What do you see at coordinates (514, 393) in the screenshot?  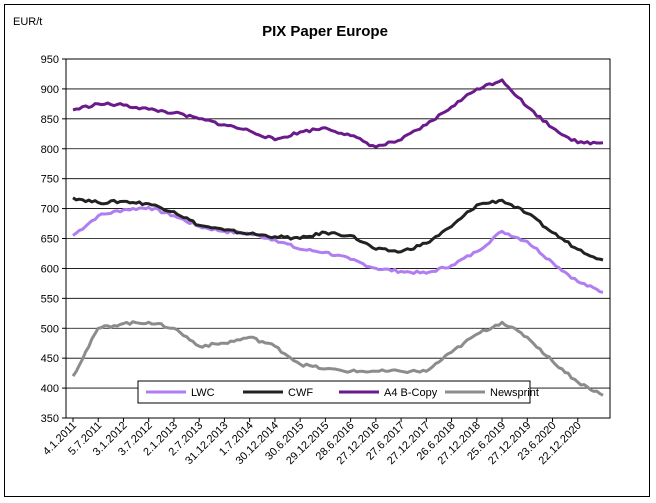 I see `legend-label: Newsprint` at bounding box center [514, 393].